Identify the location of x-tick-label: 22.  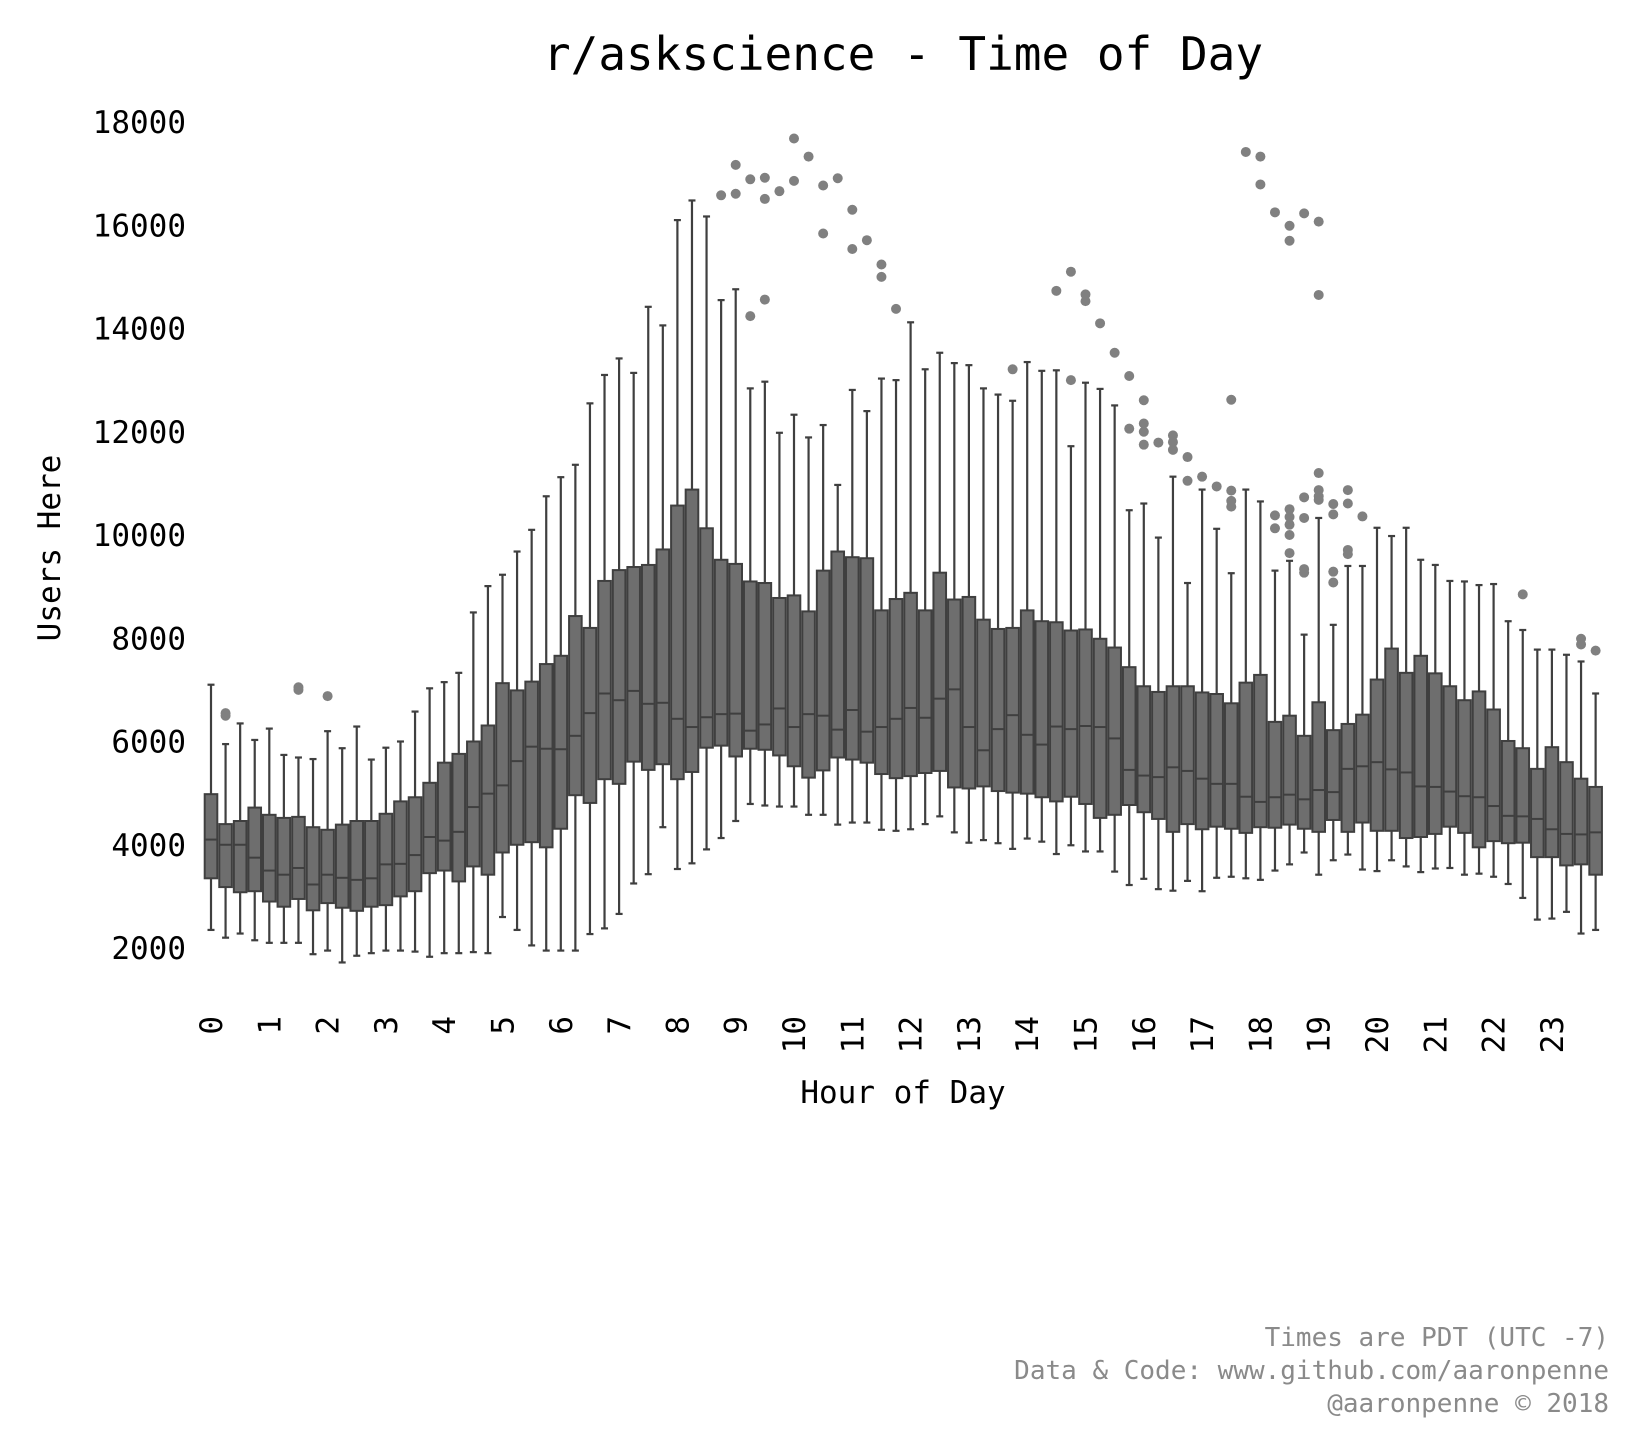
(1495, 1034).